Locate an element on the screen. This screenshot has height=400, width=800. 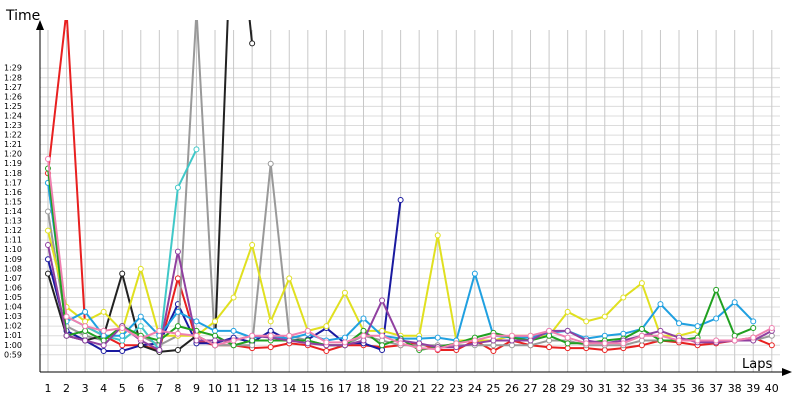
y-tick-label: 1:00 is located at coordinates (13, 345).